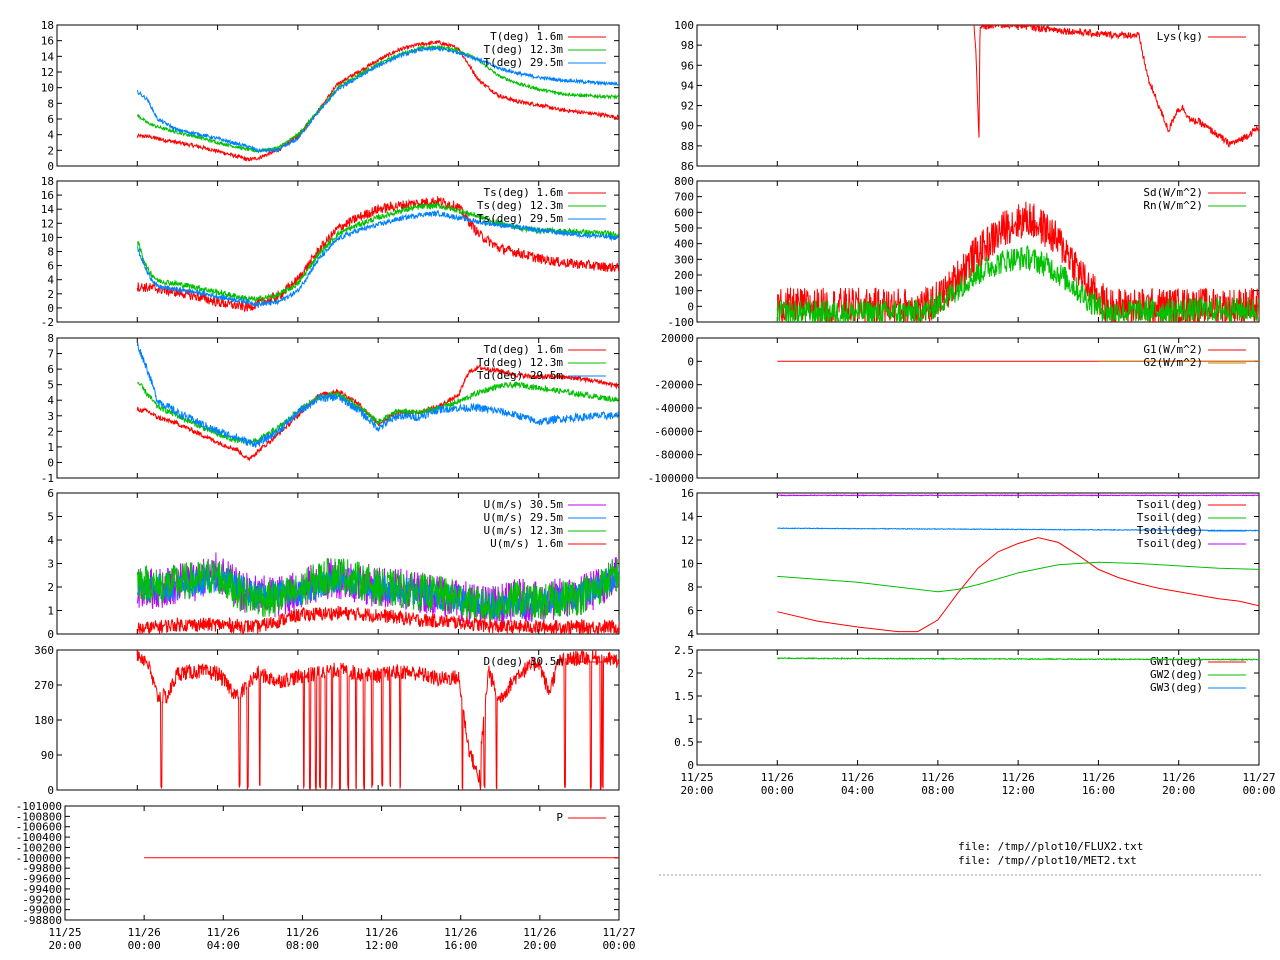 This screenshot has width=1280, height=960. What do you see at coordinates (687, 166) in the screenshot?
I see `y-tick-label: 86` at bounding box center [687, 166].